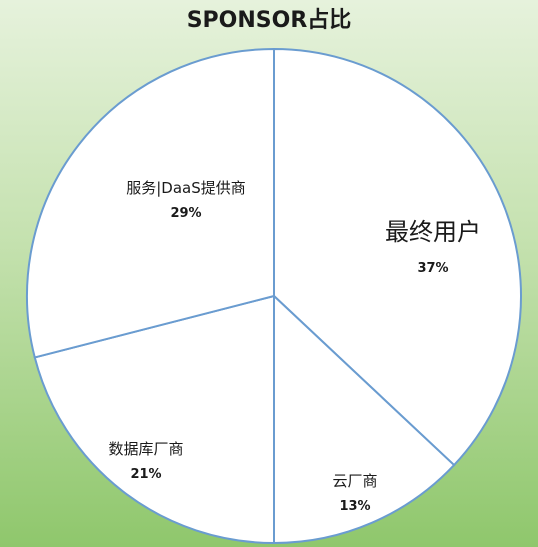 This screenshot has width=538, height=547. Describe the element at coordinates (269, 20) in the screenshot. I see `chart-title: SPONSOR占比` at that location.